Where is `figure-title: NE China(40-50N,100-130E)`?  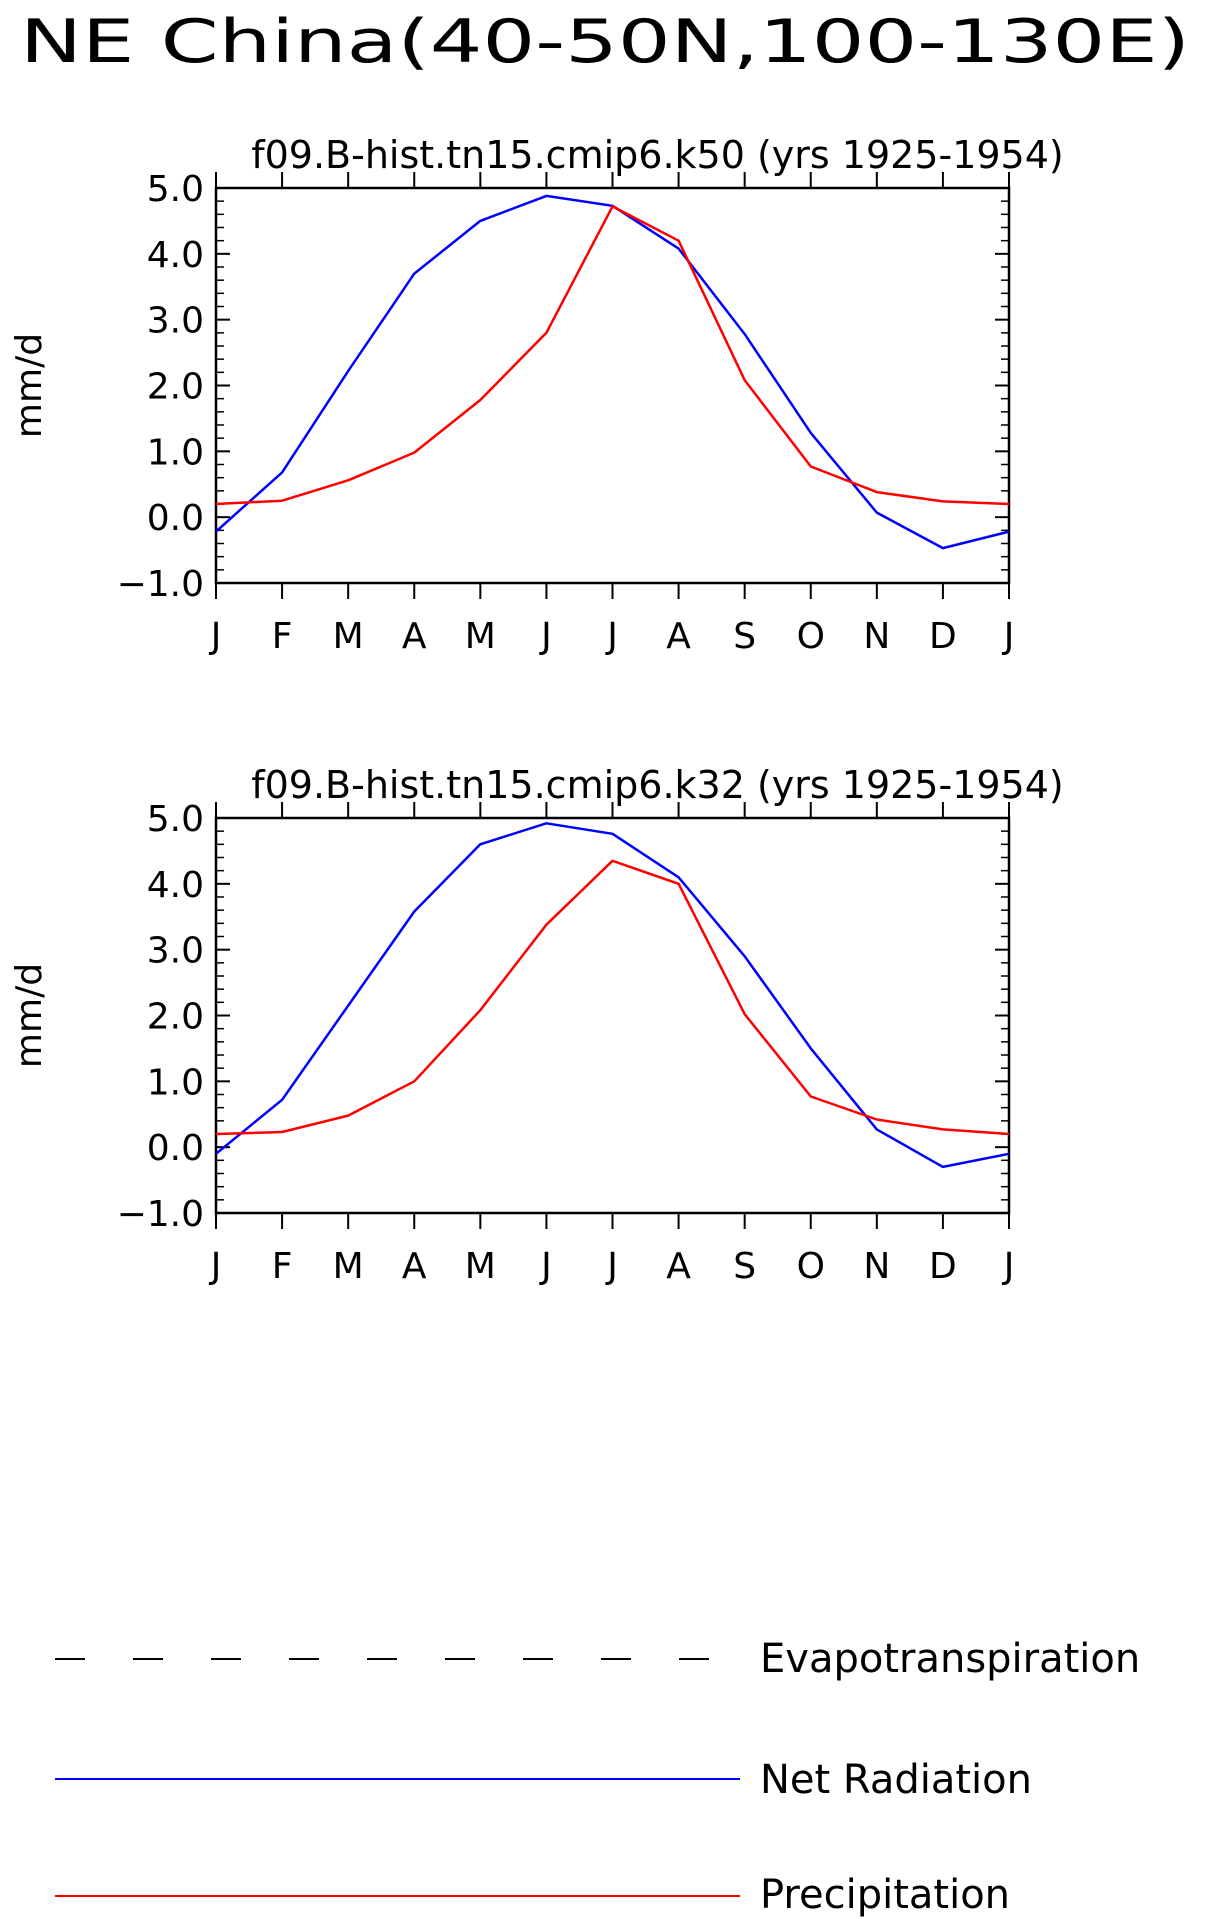
figure-title: NE China(40-50N,100-130E) is located at coordinates (605, 42).